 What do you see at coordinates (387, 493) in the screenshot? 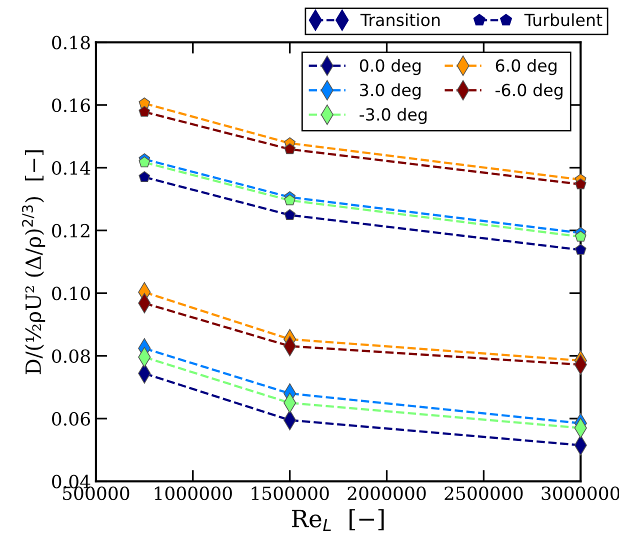
I see `x-tick-label: 2000000` at bounding box center [387, 493].